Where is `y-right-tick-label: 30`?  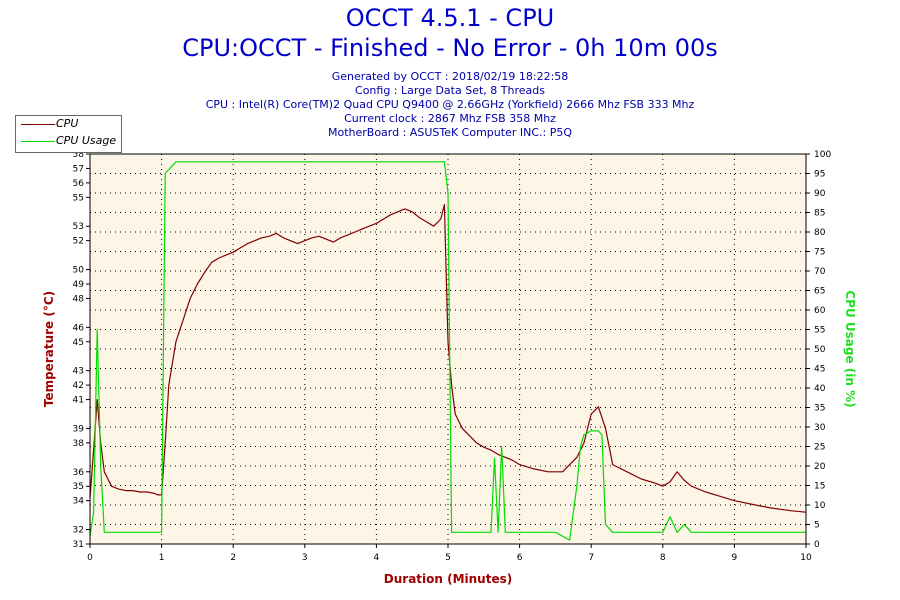 y-right-tick-label: 30 is located at coordinates (820, 428).